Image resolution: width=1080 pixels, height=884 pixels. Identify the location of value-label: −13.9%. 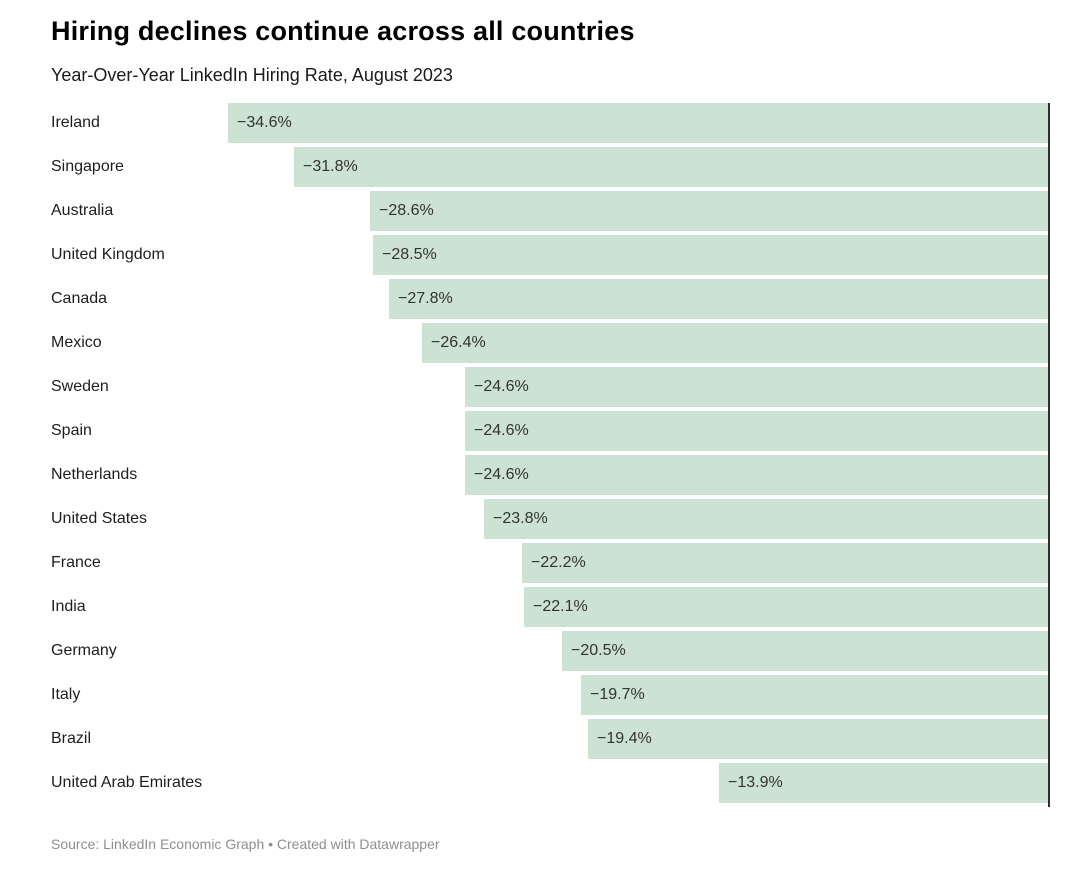
(755, 782).